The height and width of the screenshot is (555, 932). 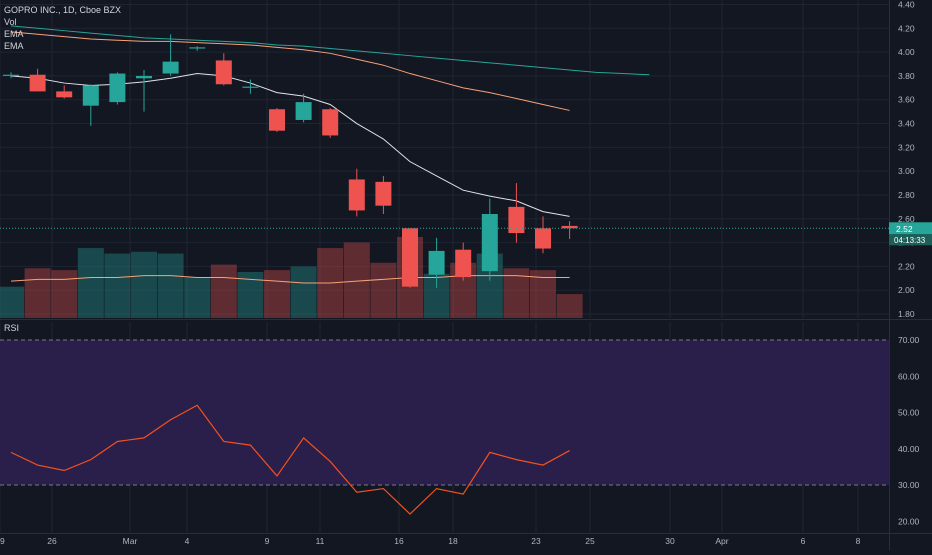 I want to click on price-tick-label: 4.00, so click(x=906, y=52).